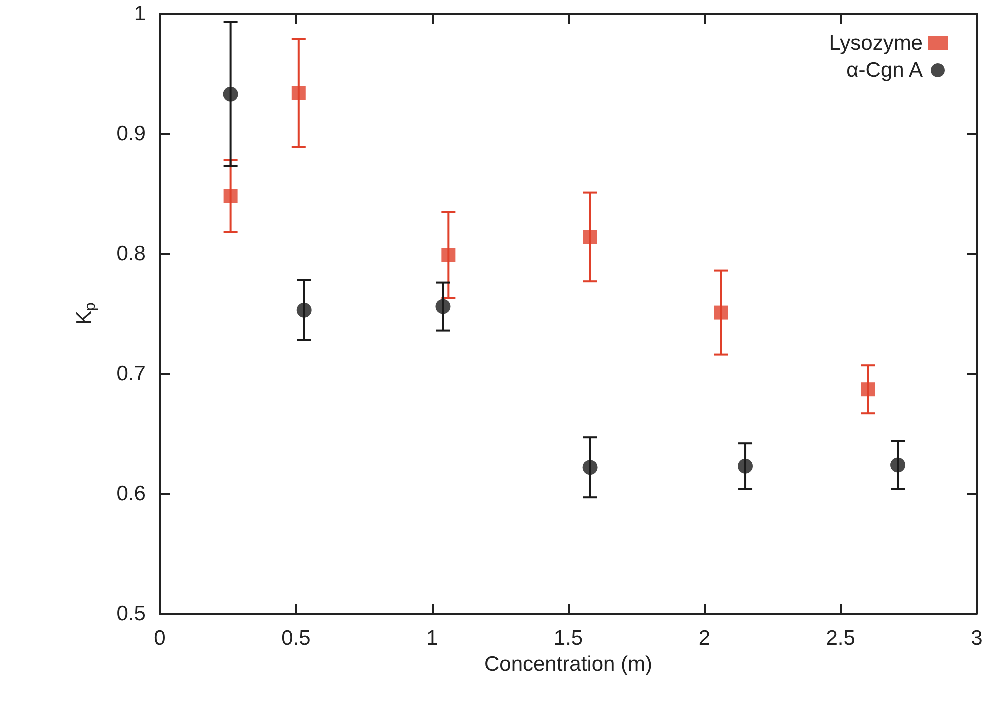 The height and width of the screenshot is (715, 993). I want to click on x-axis-title: Concentration (m), so click(568, 664).